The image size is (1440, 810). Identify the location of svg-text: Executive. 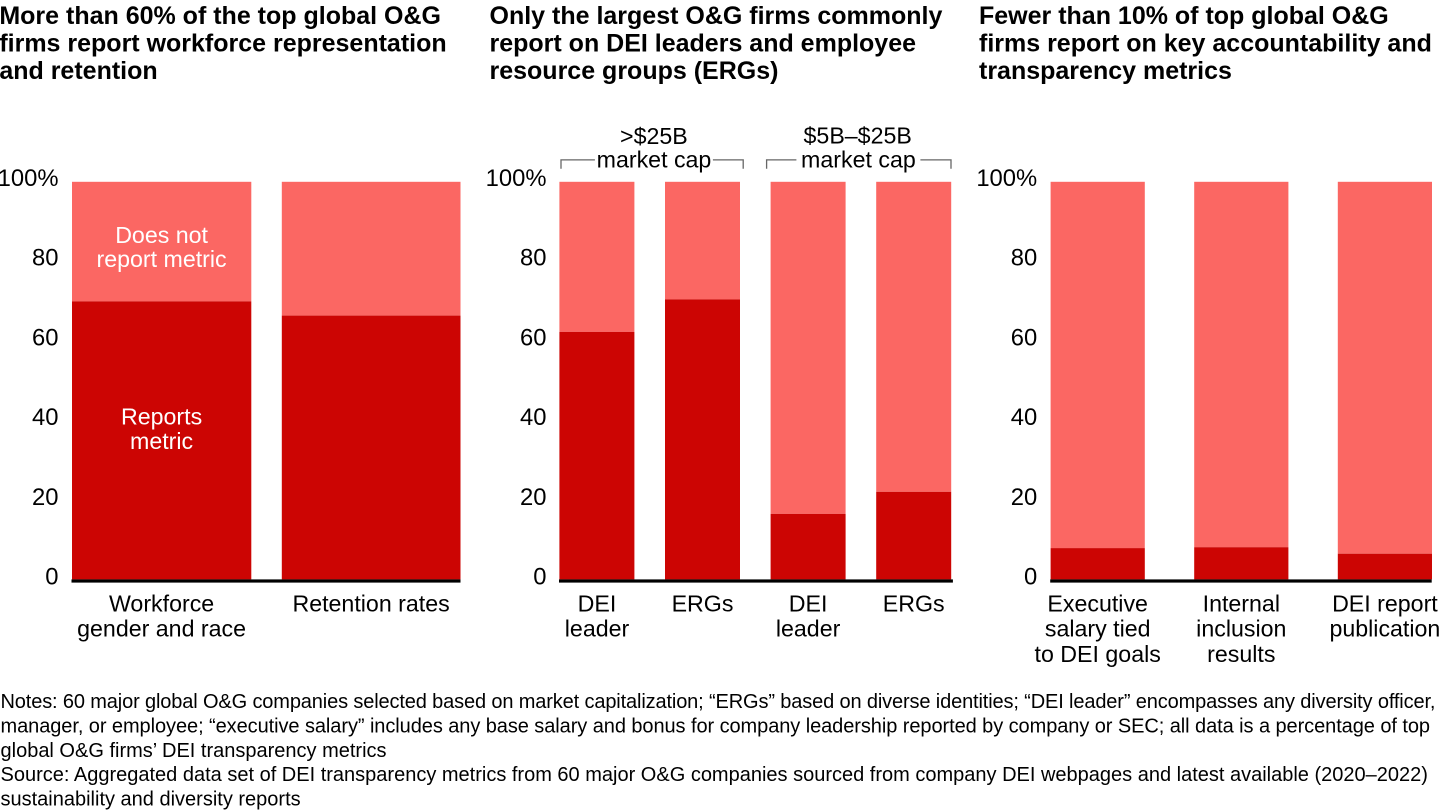
(1097, 603).